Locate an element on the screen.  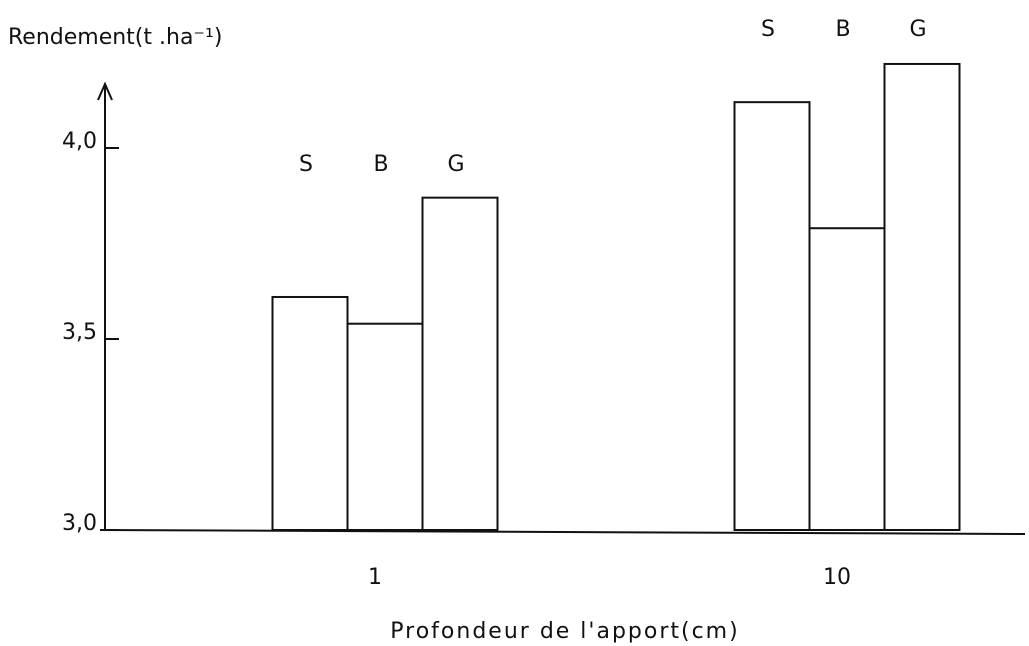
x-tick-label: 1 is located at coordinates (375, 577).